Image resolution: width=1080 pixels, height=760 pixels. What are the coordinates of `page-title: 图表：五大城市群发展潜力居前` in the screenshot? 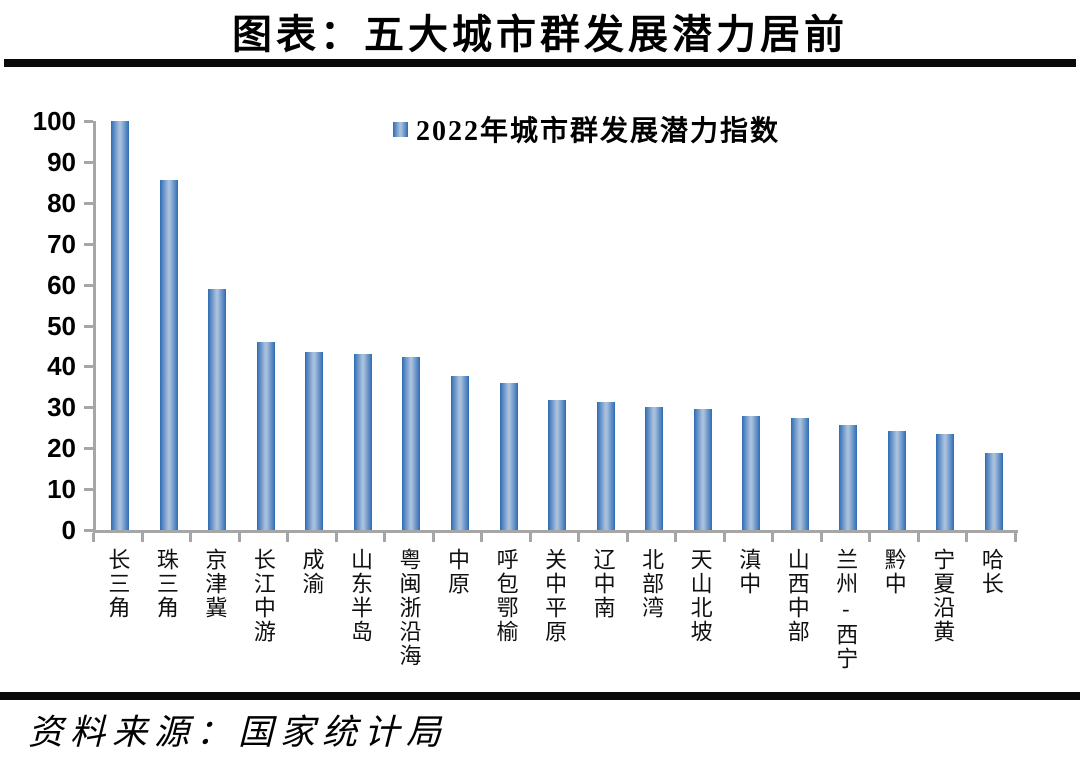 It's located at (540, 34).